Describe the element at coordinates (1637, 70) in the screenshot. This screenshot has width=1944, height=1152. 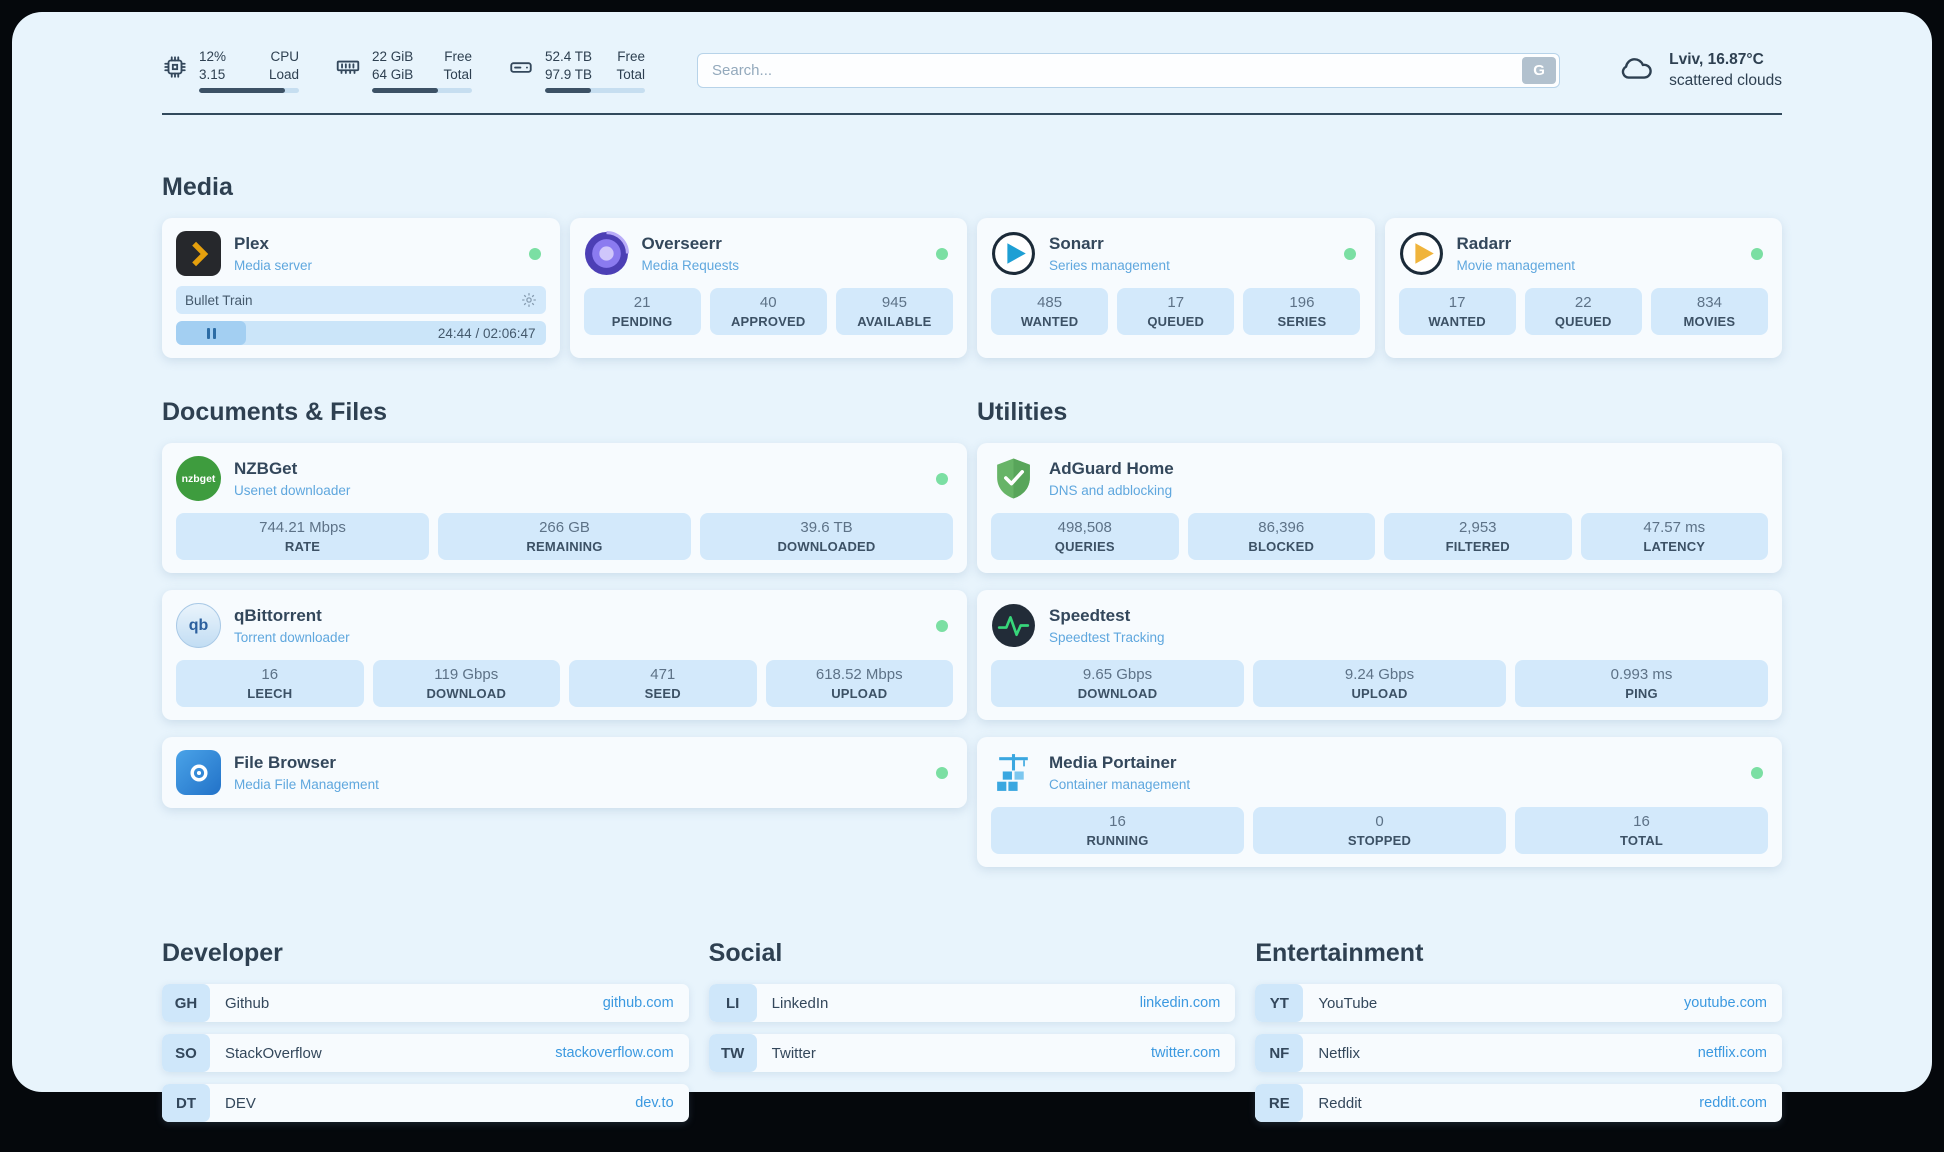
I see `cloud-icon` at that location.